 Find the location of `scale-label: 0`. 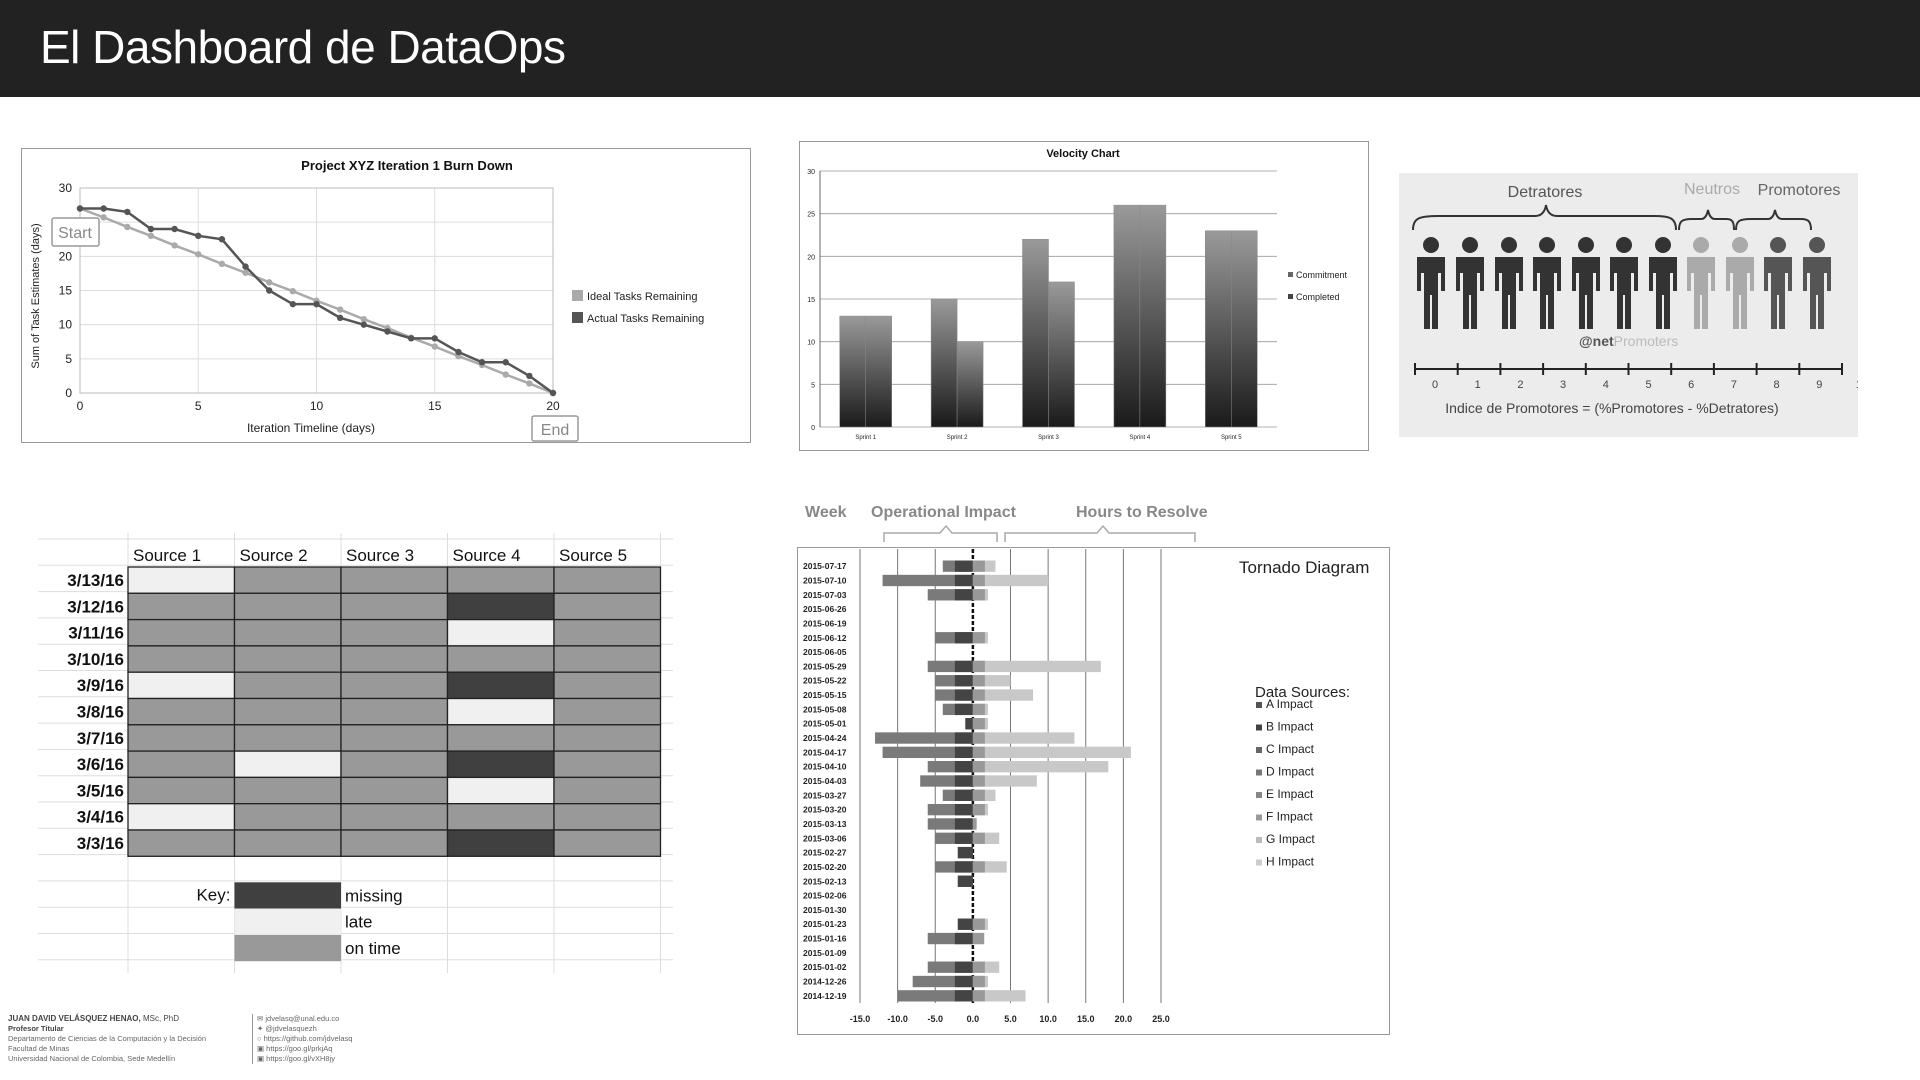

scale-label: 0 is located at coordinates (1435, 385).